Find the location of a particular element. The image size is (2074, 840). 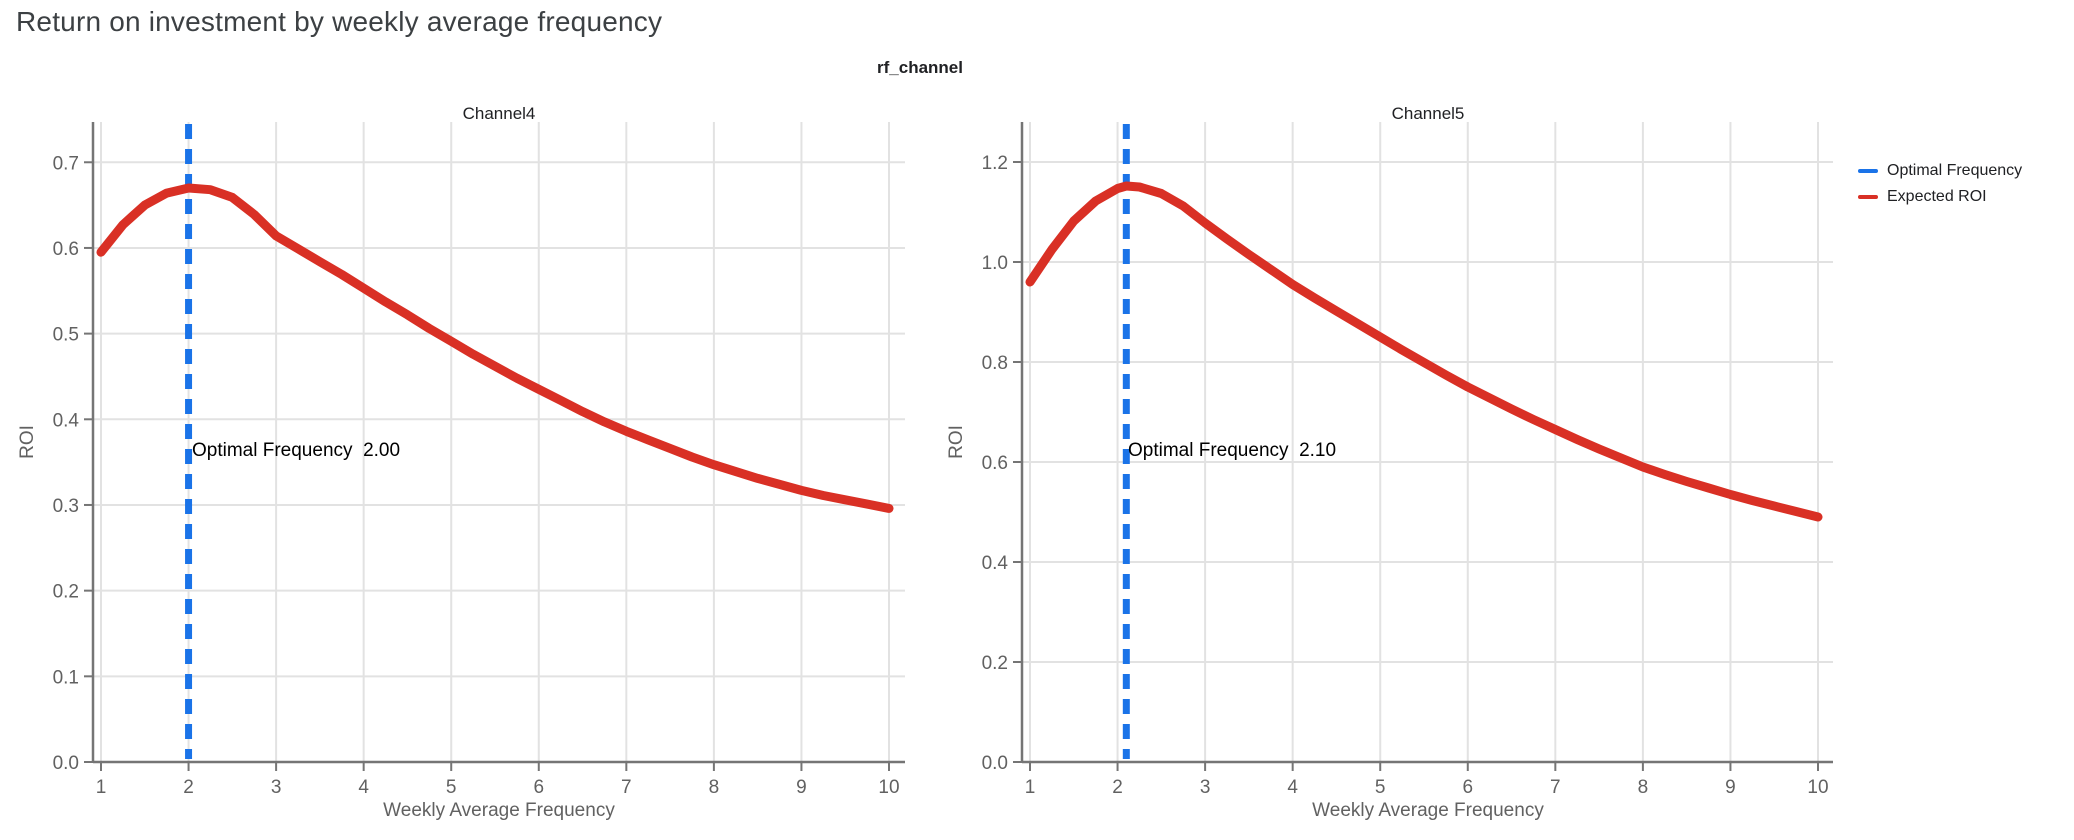

subplot-title-channel4: Channel4 is located at coordinates (499, 113).